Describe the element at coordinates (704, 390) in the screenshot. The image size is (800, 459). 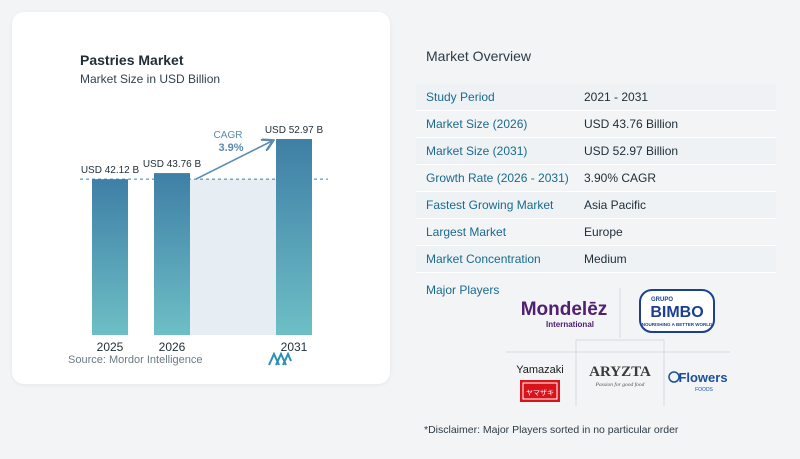
I see `flowers-logo-sub: FOODS` at that location.